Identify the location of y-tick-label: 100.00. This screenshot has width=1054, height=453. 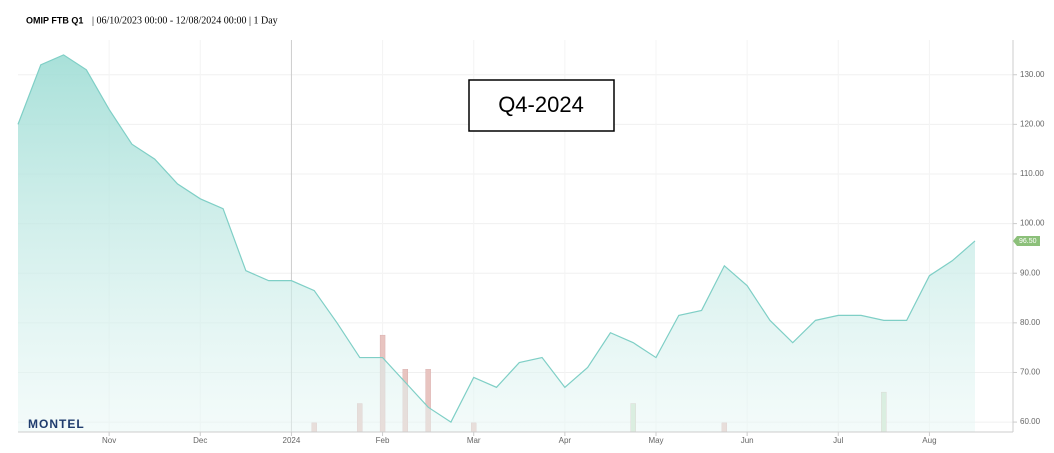
(1032, 223).